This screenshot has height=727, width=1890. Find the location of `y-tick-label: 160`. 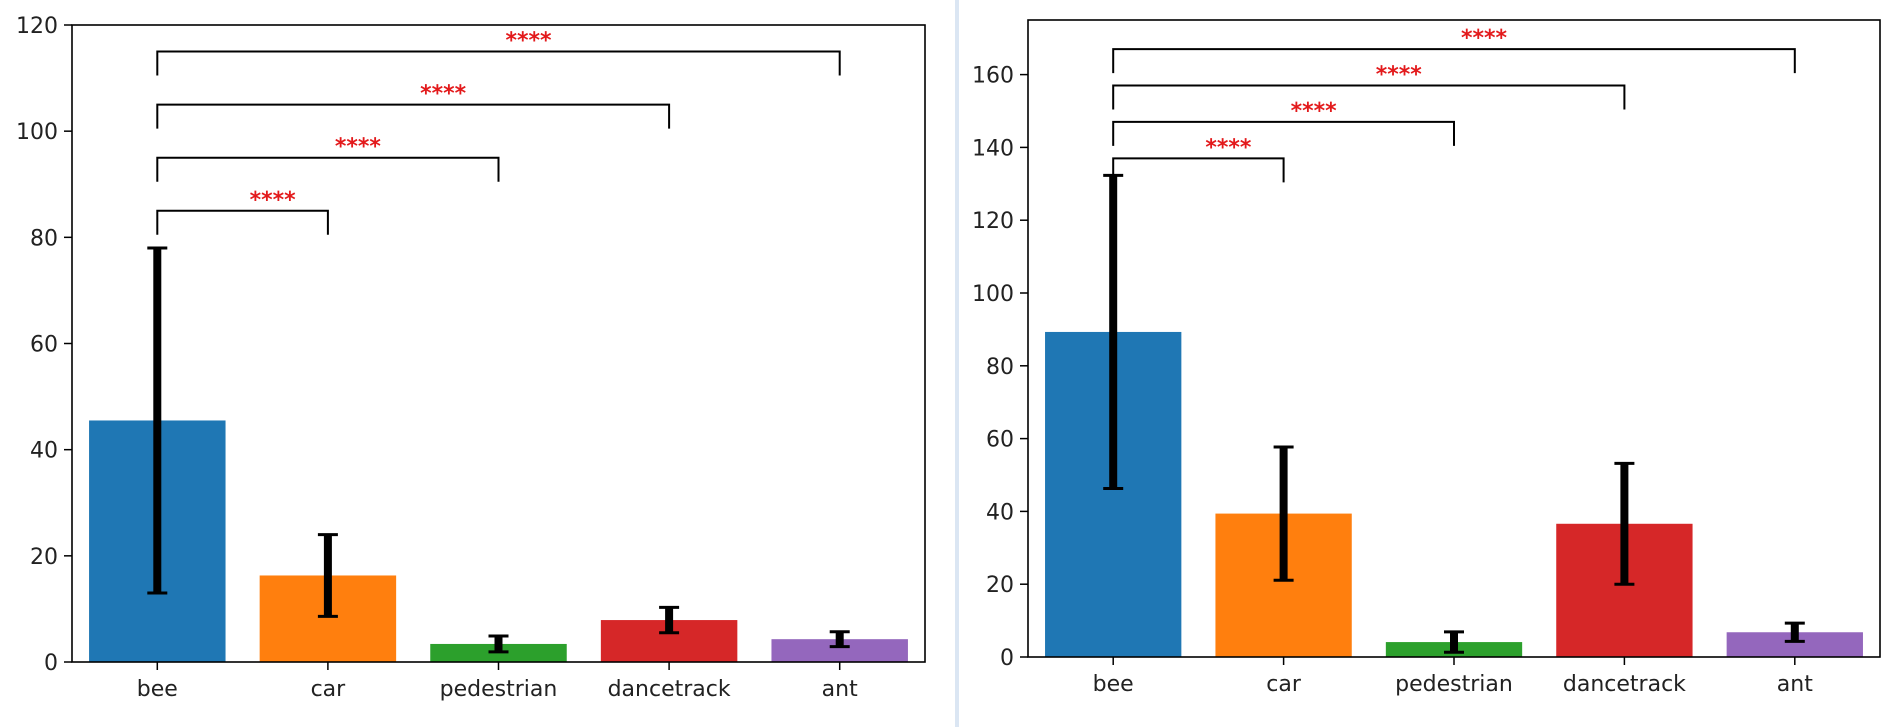

y-tick-label: 160 is located at coordinates (993, 76).